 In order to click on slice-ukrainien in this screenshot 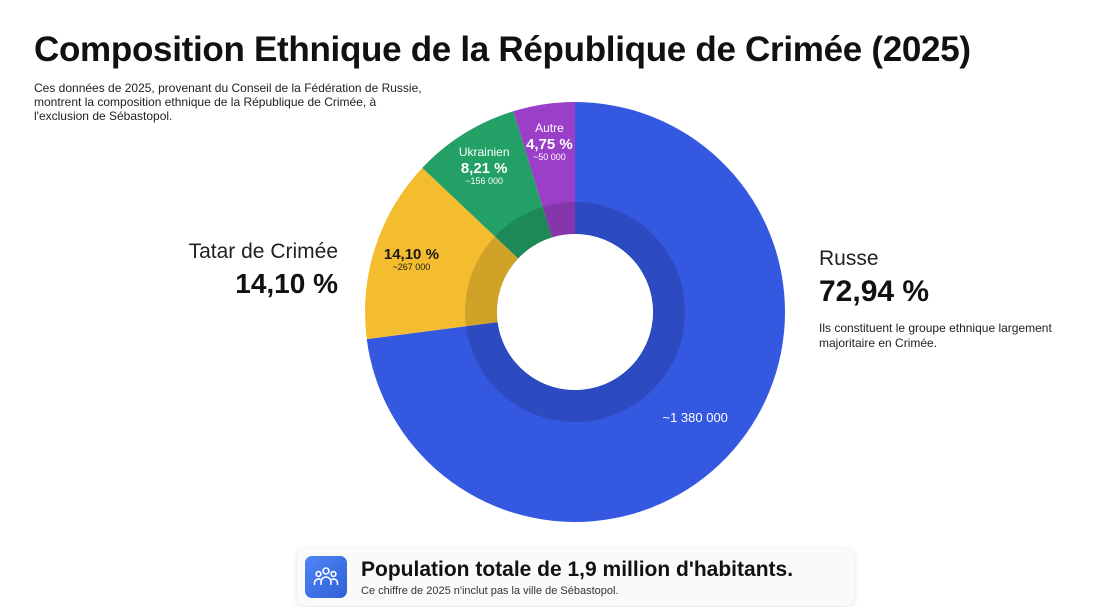, I will do `click(487, 185)`.